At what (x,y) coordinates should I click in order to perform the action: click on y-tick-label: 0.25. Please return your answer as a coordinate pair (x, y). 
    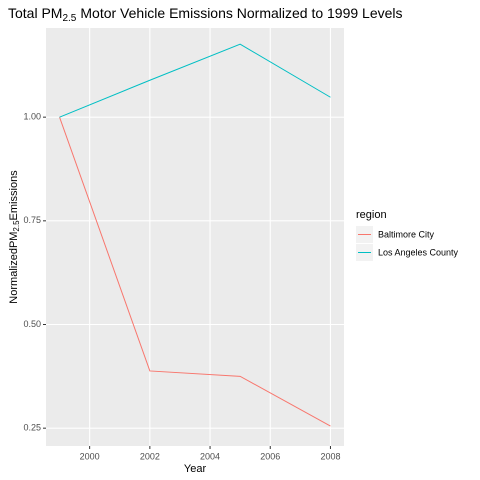
    Looking at the image, I should click on (32, 428).